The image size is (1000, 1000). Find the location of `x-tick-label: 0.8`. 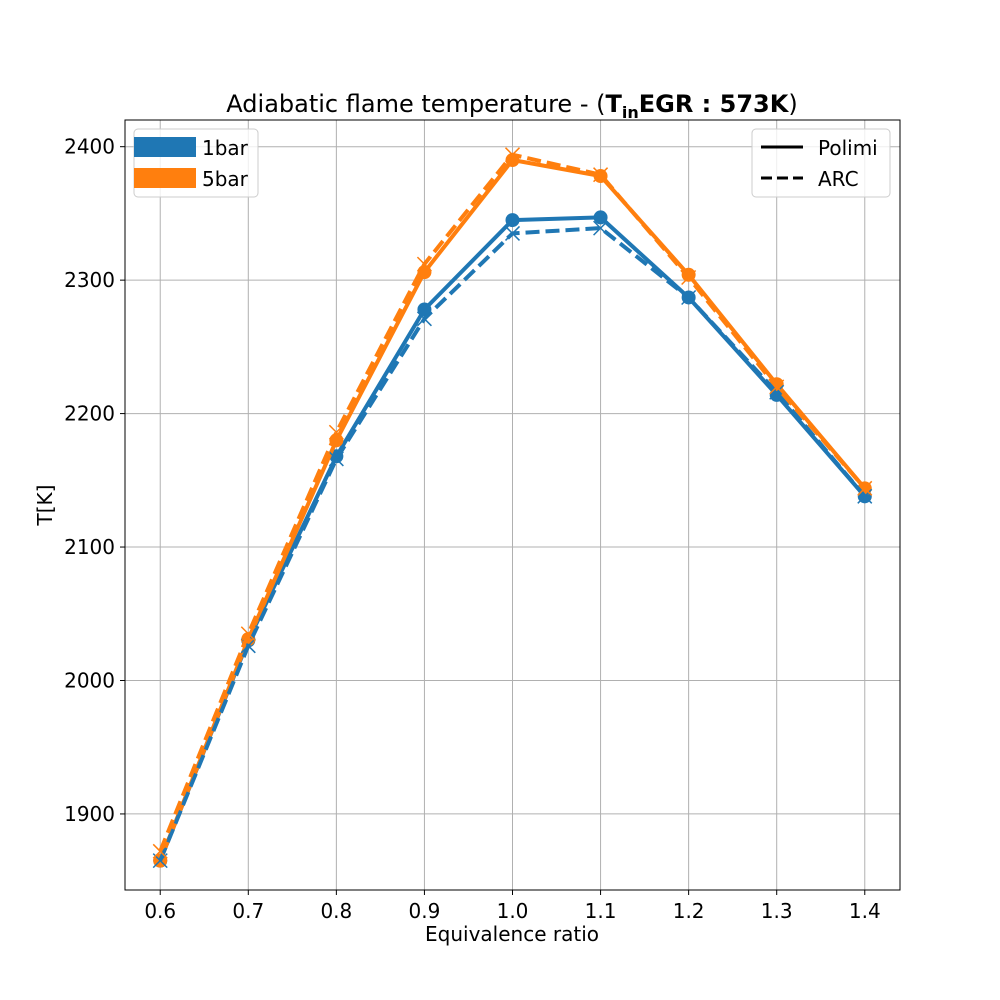

x-tick-label: 0.8 is located at coordinates (336, 911).